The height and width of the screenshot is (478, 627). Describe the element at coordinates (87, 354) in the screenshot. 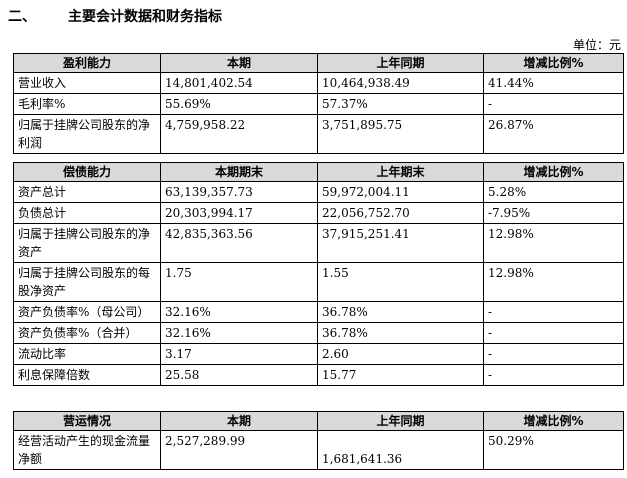

I see `row-label: 流动比率` at that location.